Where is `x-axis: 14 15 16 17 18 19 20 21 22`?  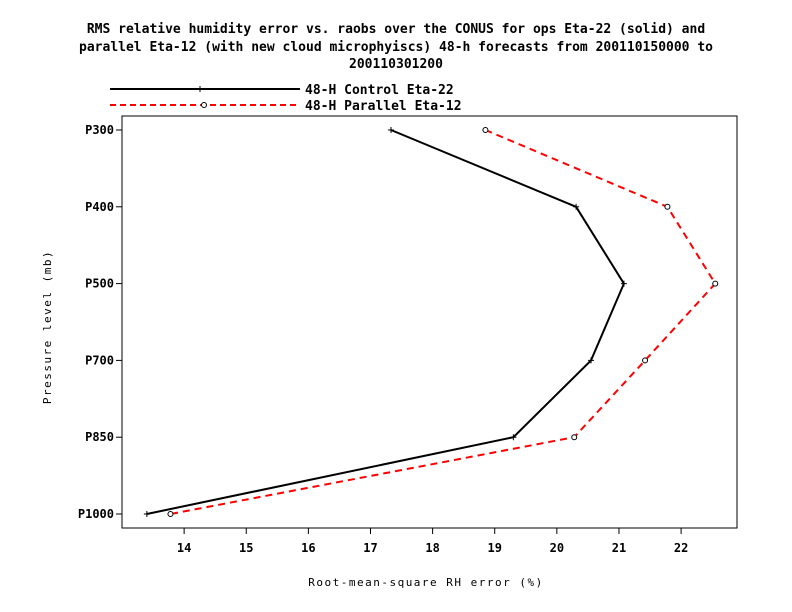 x-axis: 14 15 16 17 18 19 20 21 22 is located at coordinates (432, 541).